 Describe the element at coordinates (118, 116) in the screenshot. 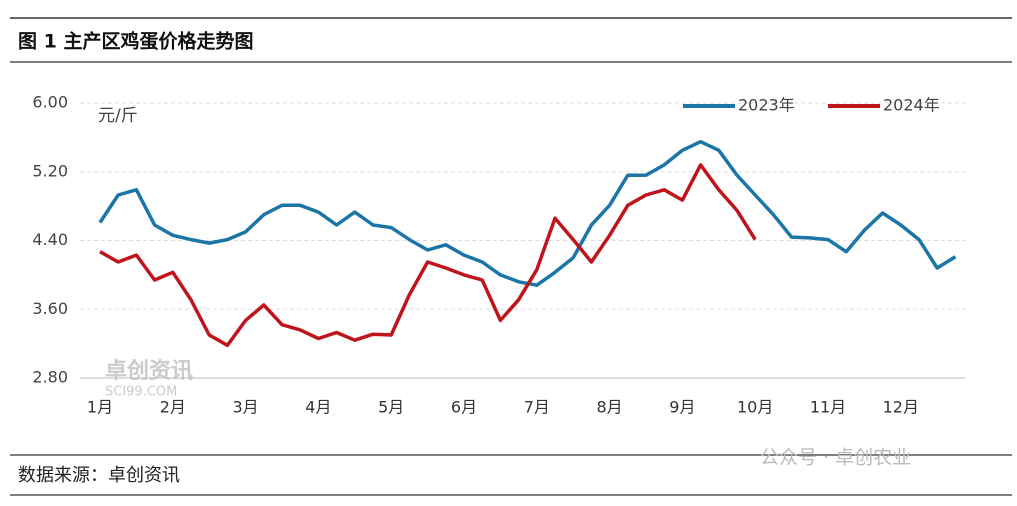

I see `y-unit: 元/斤` at that location.